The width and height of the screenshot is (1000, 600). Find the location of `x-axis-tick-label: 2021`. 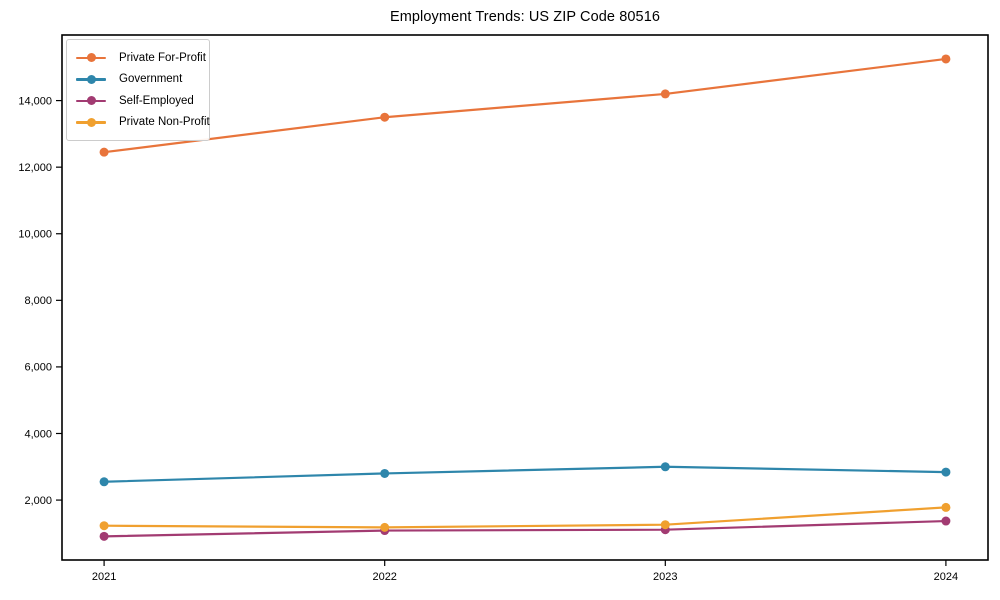

x-axis-tick-label: 2021 is located at coordinates (104, 577).